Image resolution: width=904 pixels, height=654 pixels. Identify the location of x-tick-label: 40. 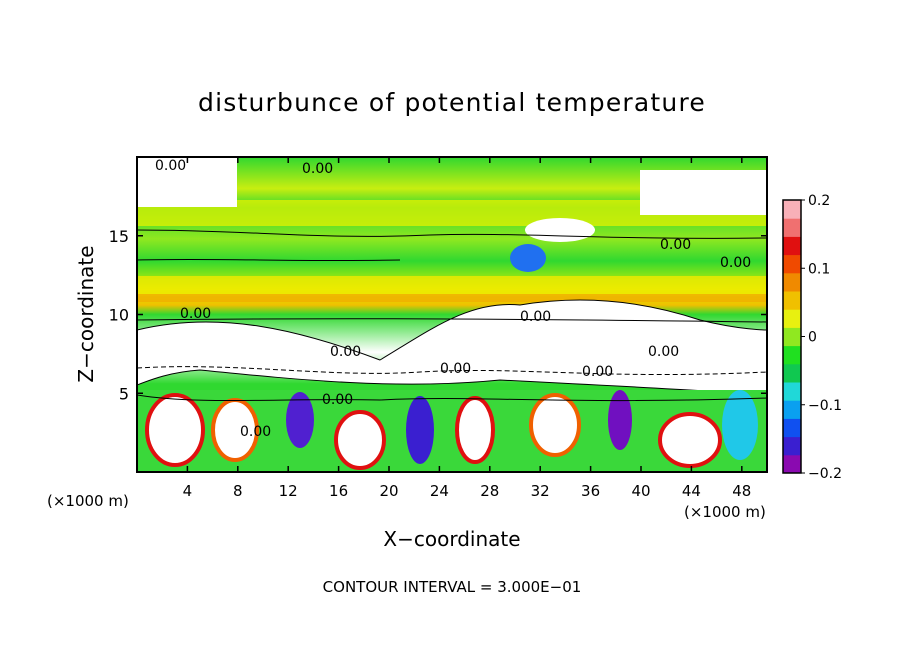
(640, 491).